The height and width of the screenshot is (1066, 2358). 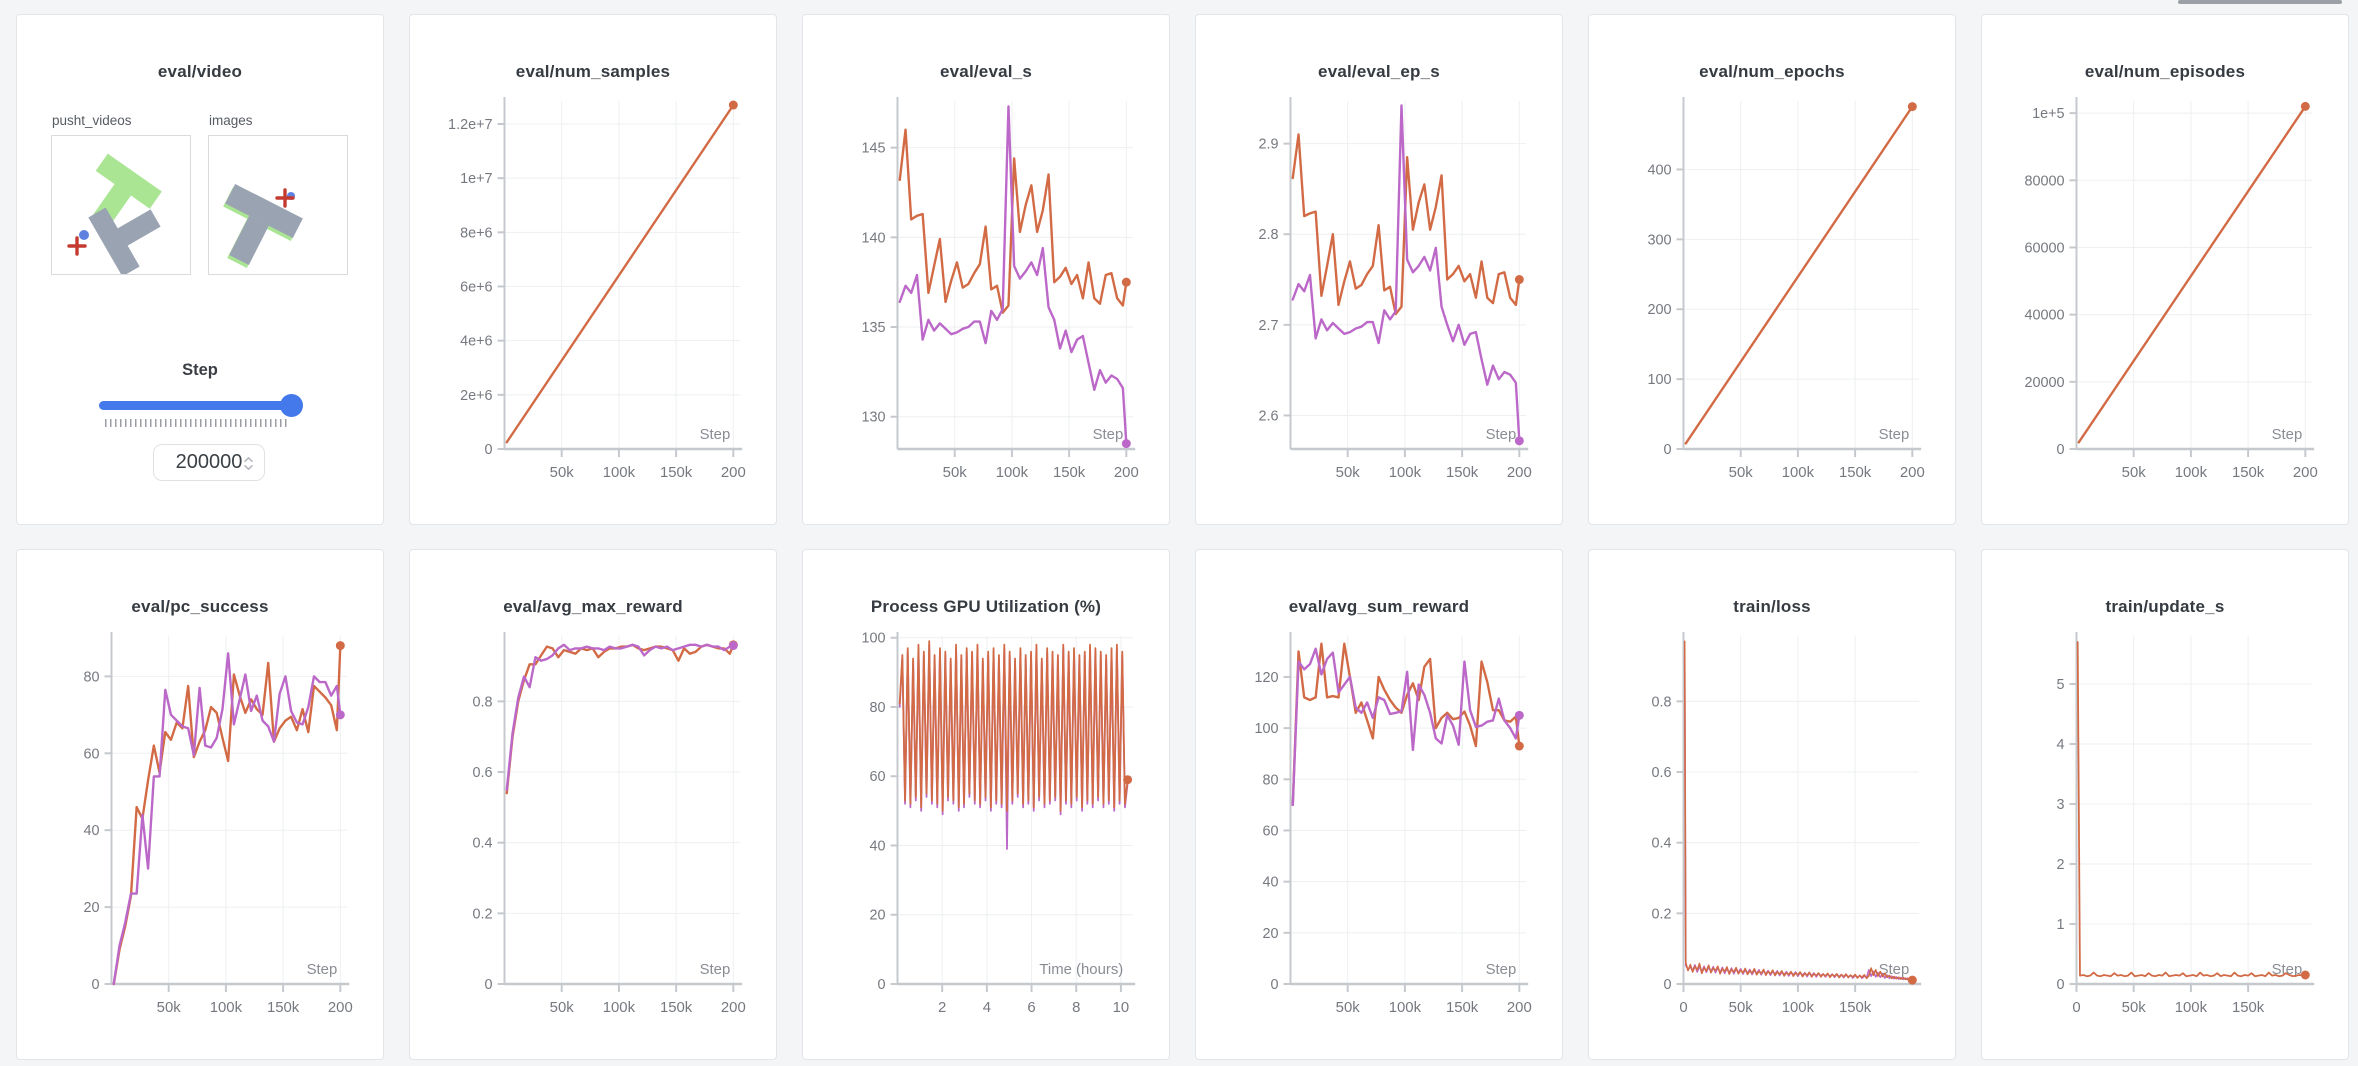 I want to click on horizontal-scrollbar-thumb, so click(x=2260, y=2).